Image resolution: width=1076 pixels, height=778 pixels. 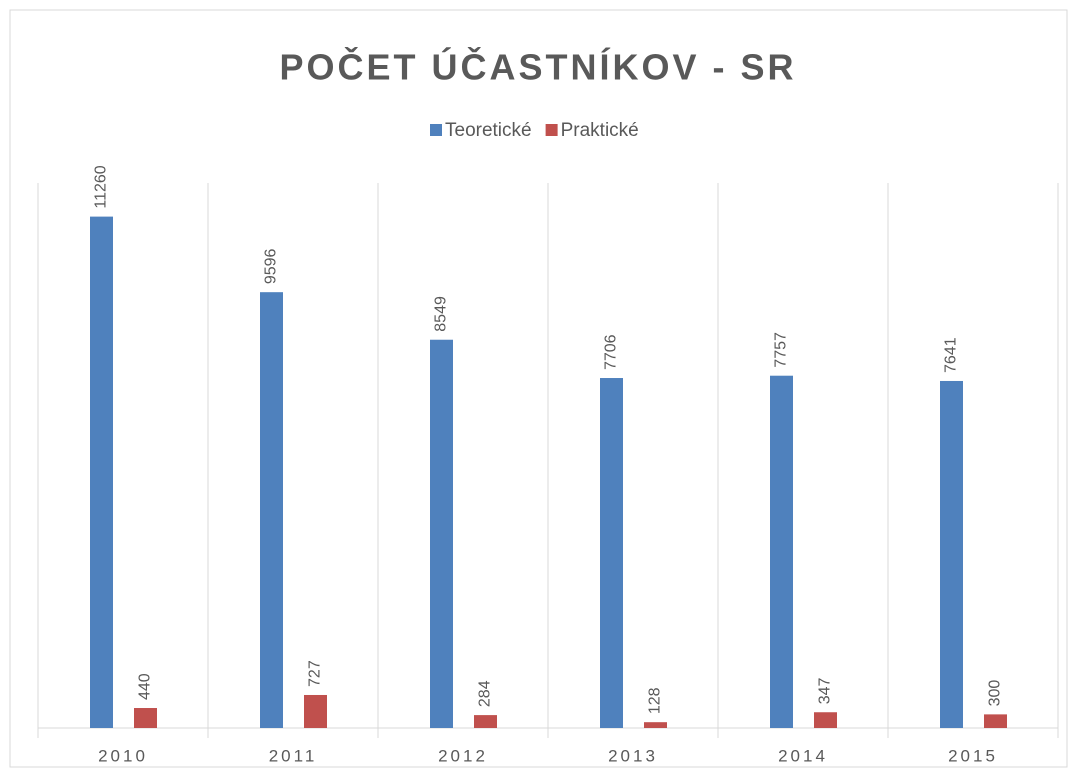 What do you see at coordinates (441, 314) in the screenshot?
I see `data-label: 8549` at bounding box center [441, 314].